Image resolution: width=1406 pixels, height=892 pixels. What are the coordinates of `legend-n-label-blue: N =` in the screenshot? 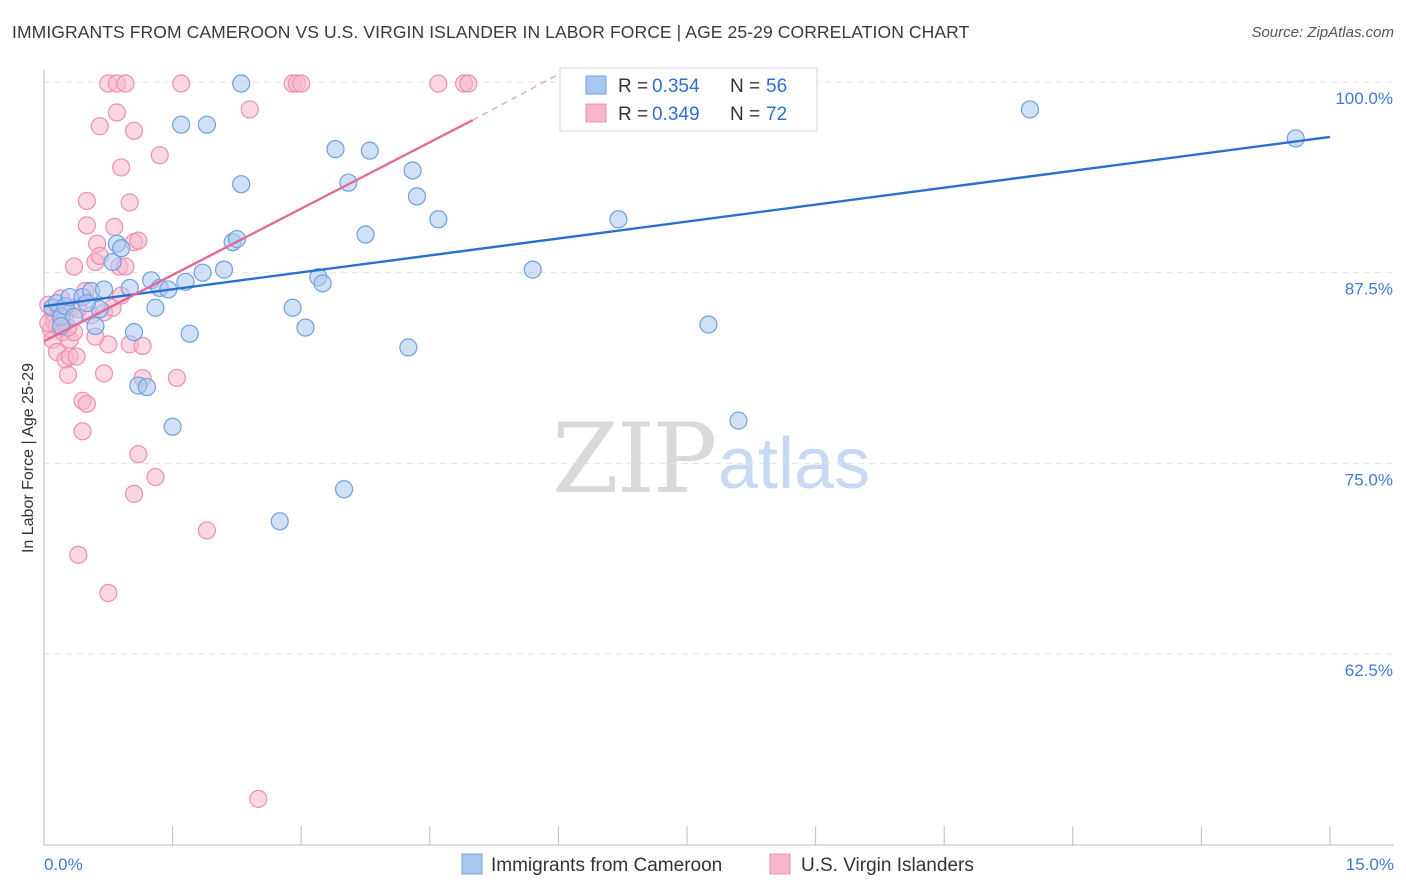 It's located at (745, 86).